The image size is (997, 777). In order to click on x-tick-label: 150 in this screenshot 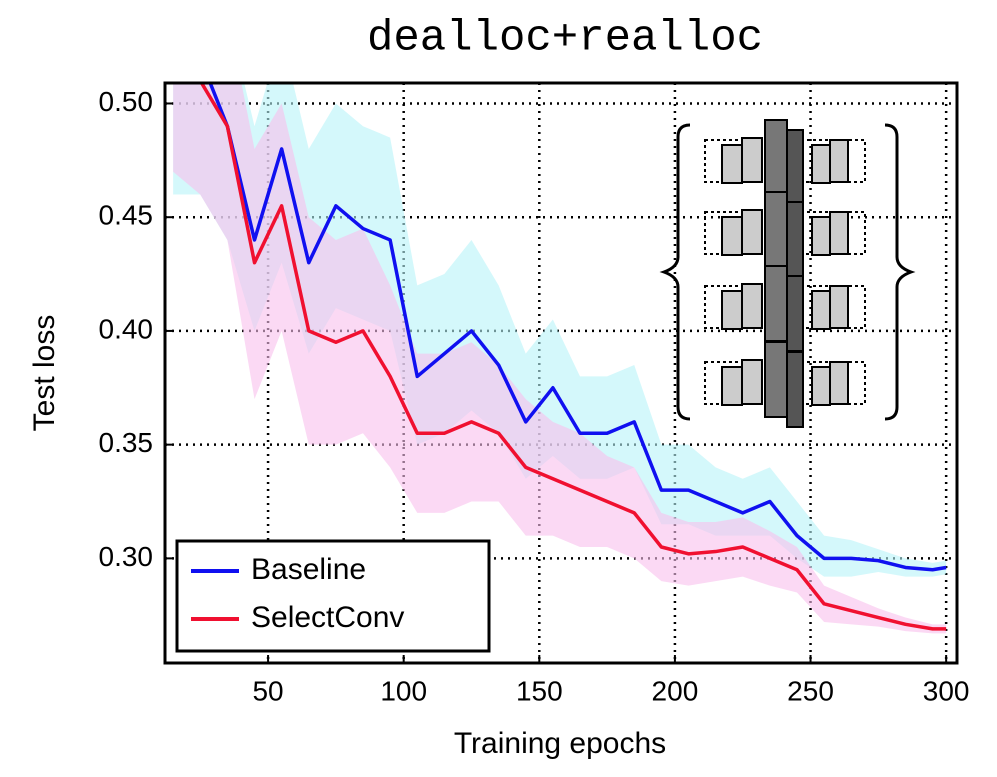, I will do `click(539, 690)`.